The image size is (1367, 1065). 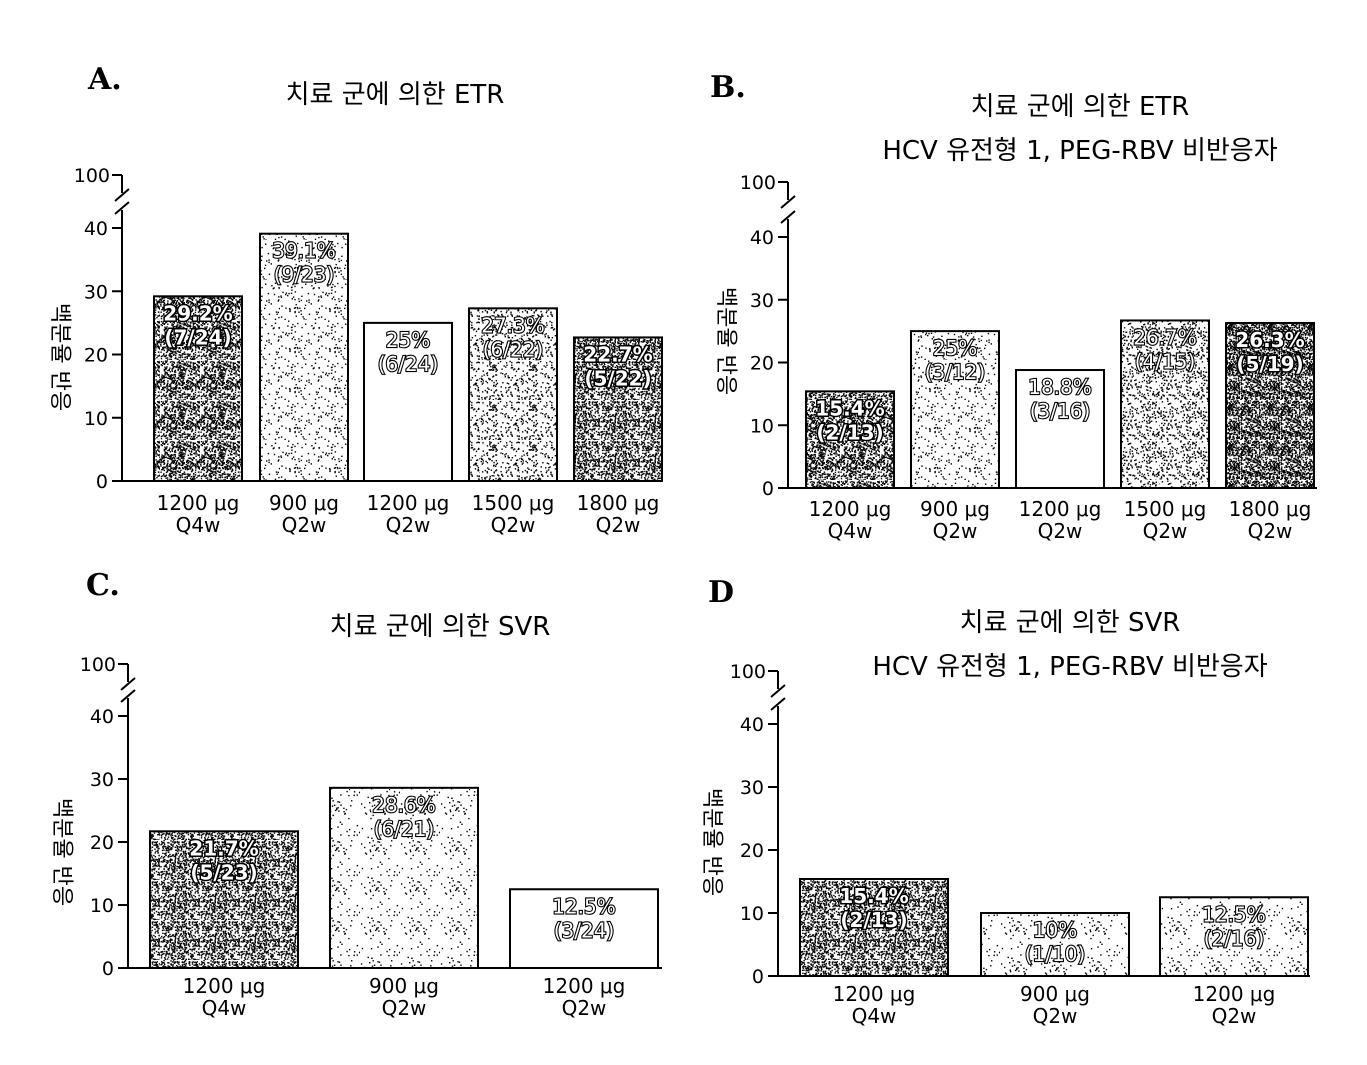 What do you see at coordinates (513, 325) in the screenshot?
I see `bar-value-label: 27.3%` at bounding box center [513, 325].